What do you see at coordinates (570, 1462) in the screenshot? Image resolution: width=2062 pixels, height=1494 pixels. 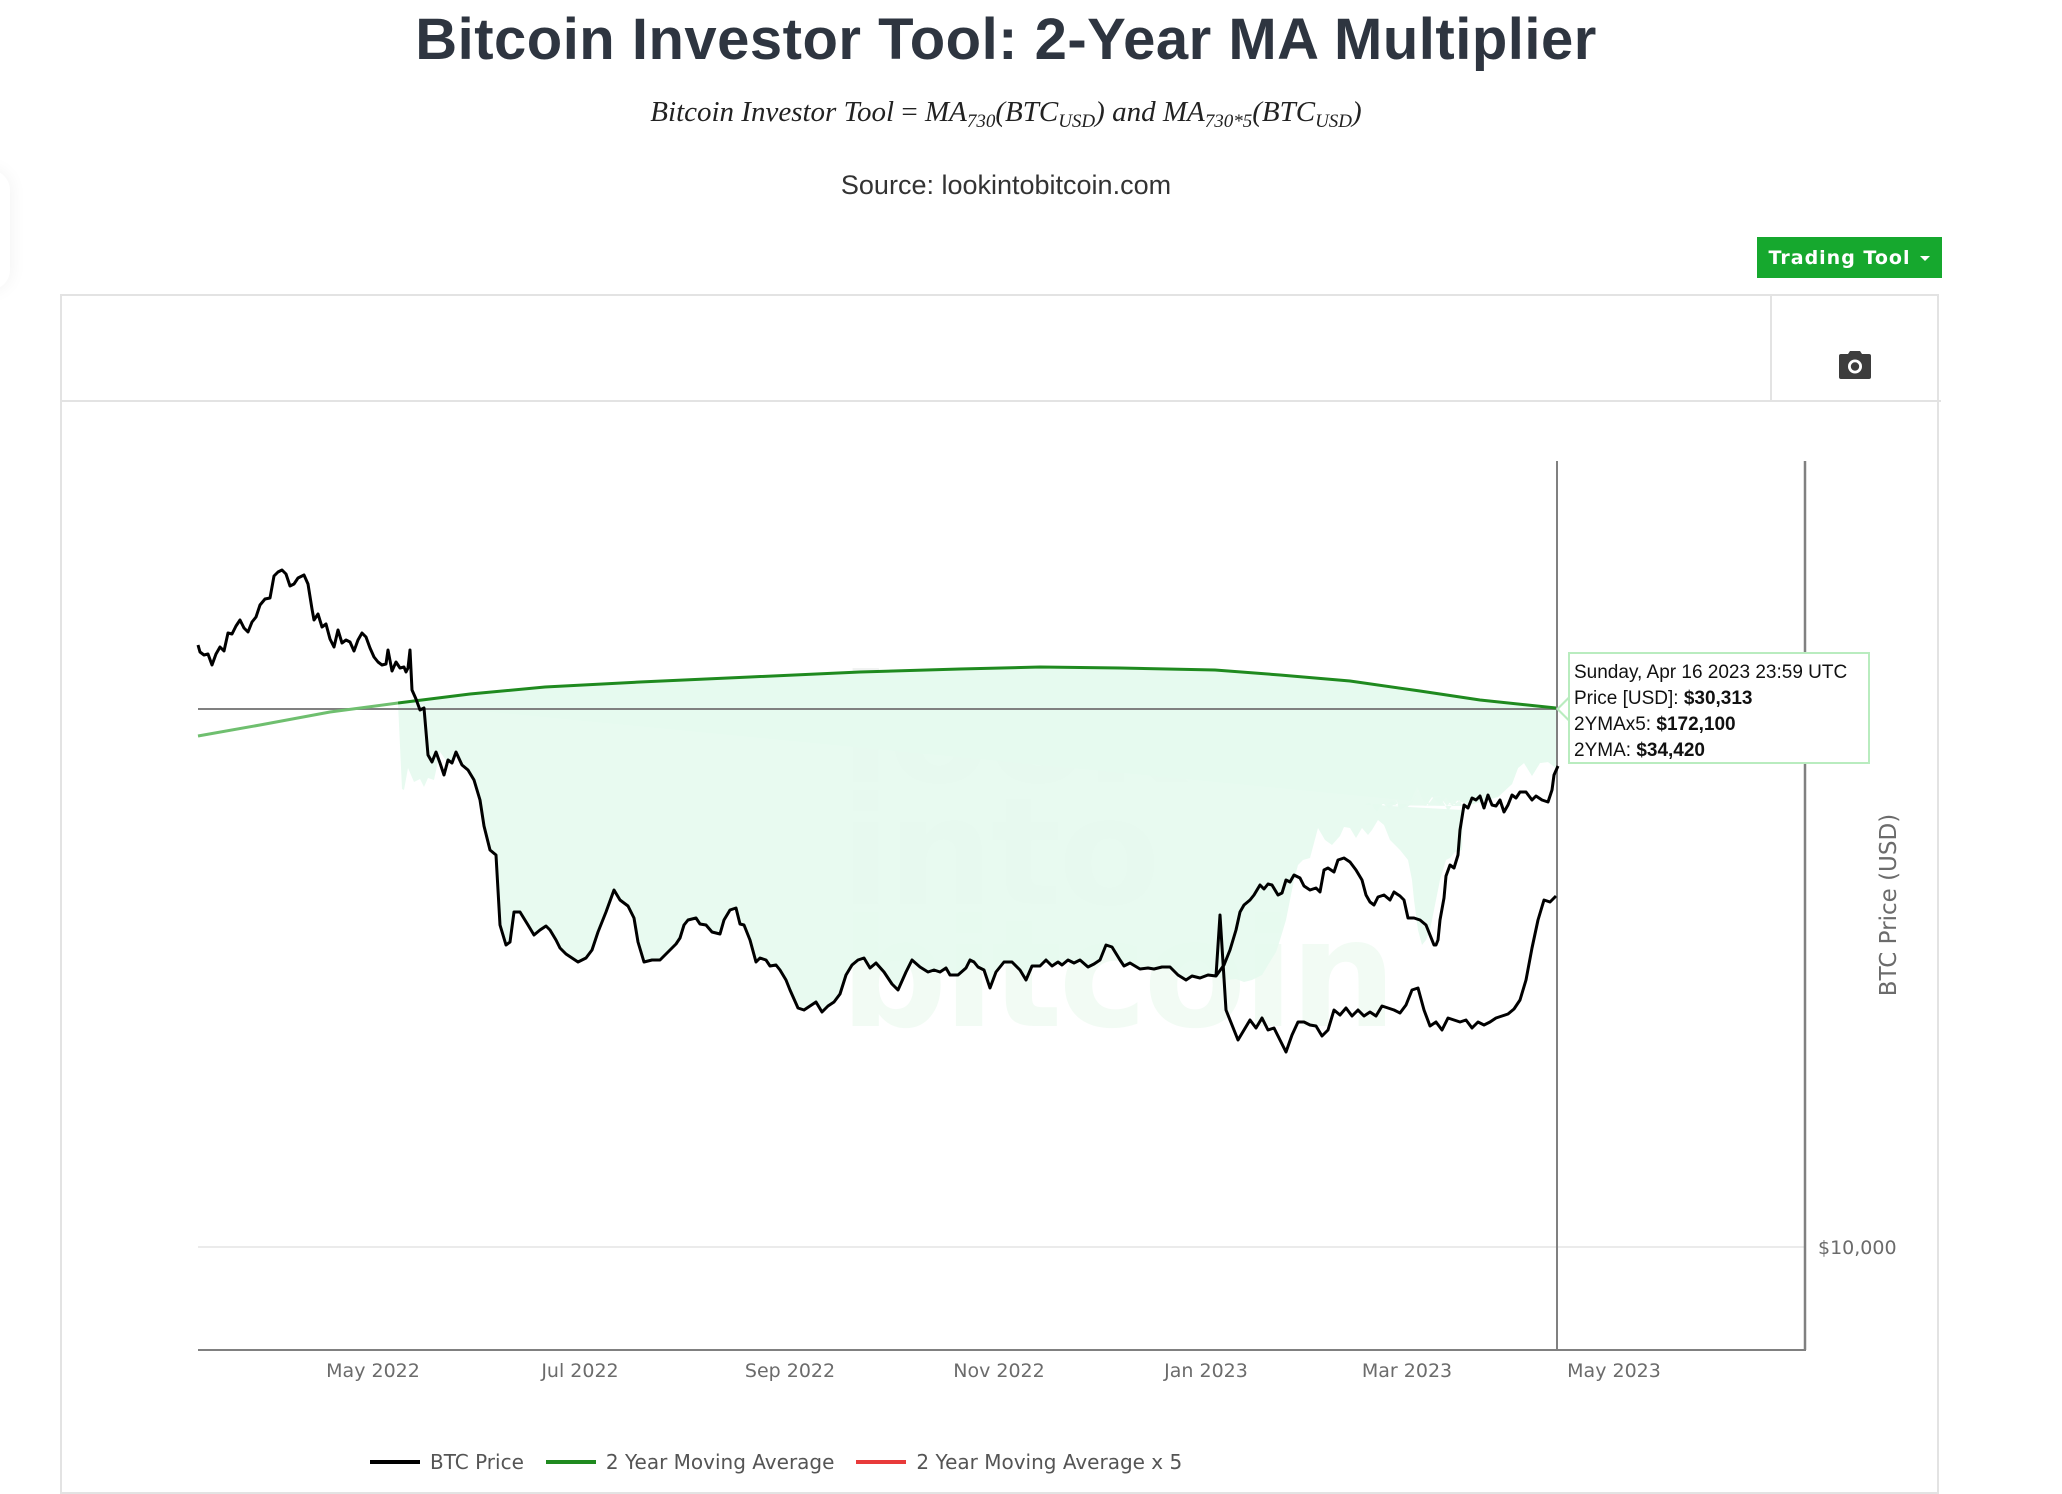 I see `legend-swatch-green` at bounding box center [570, 1462].